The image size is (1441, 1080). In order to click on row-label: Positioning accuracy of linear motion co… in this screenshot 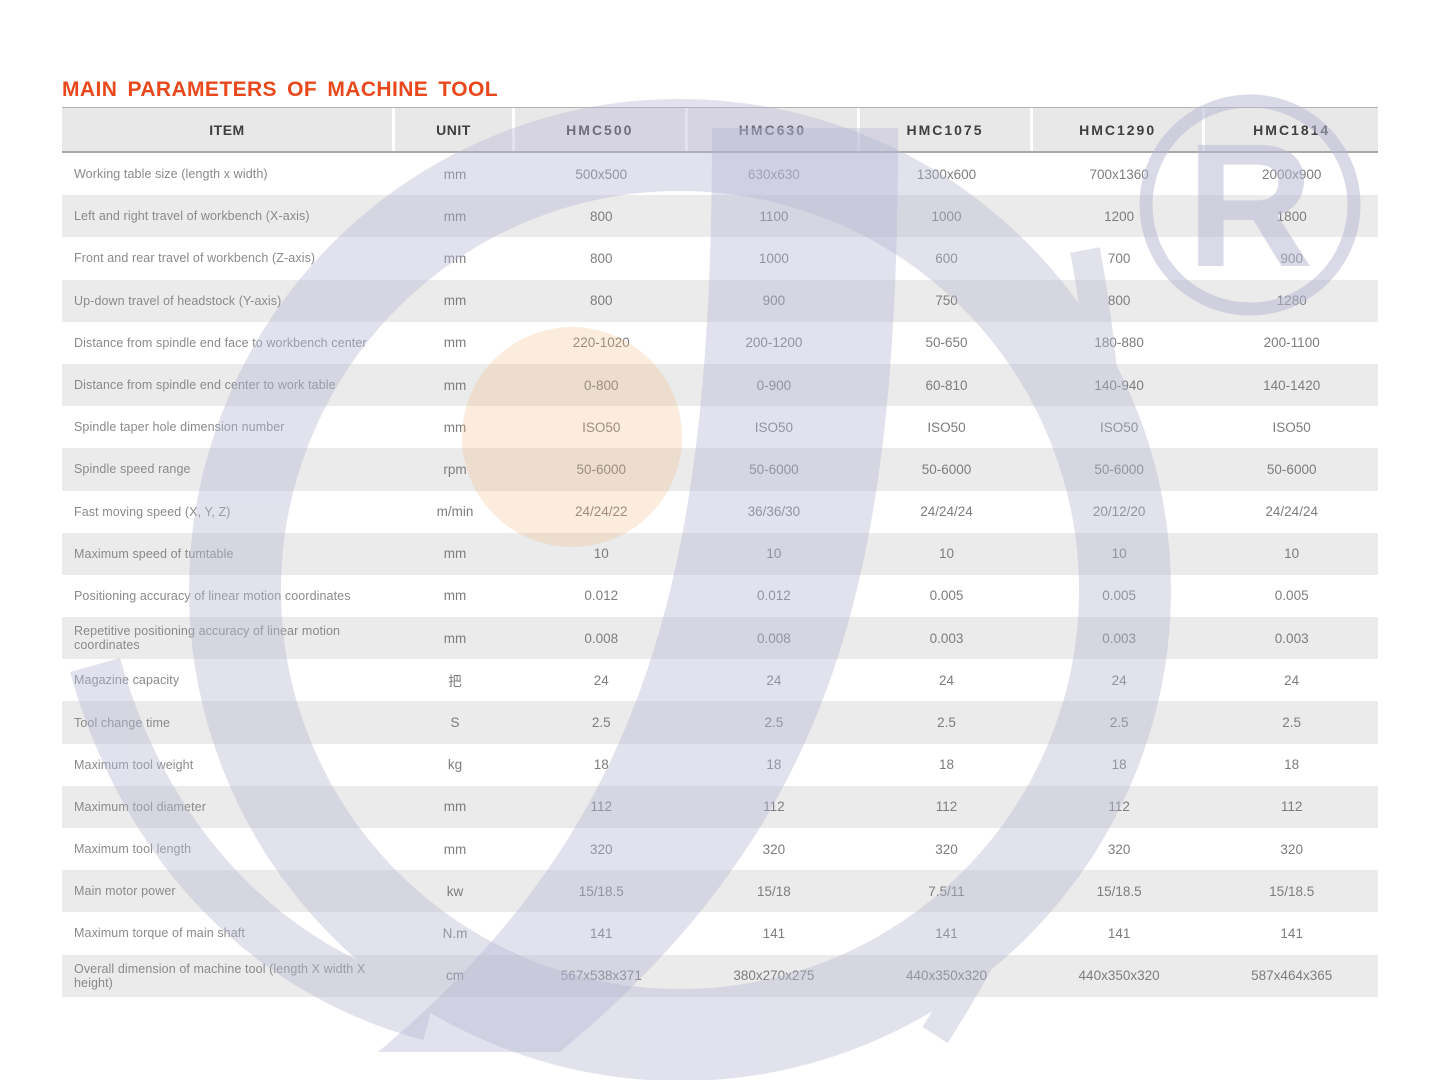, I will do `click(212, 595)`.